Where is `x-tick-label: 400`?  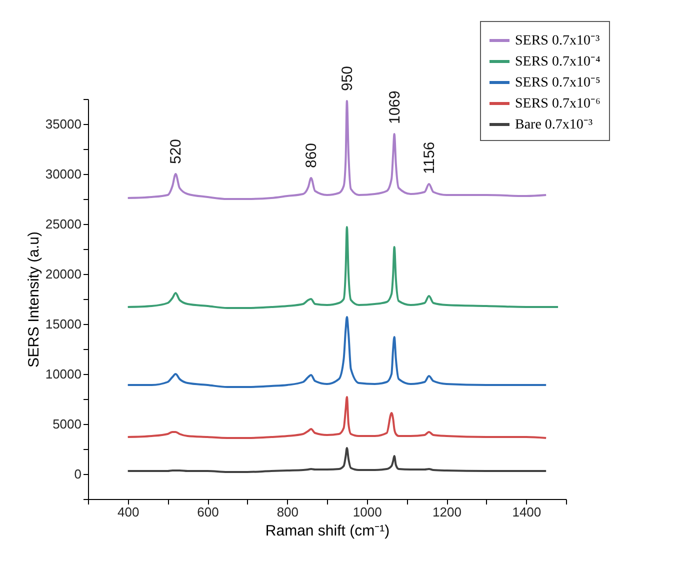
x-tick-label: 400 is located at coordinates (128, 512).